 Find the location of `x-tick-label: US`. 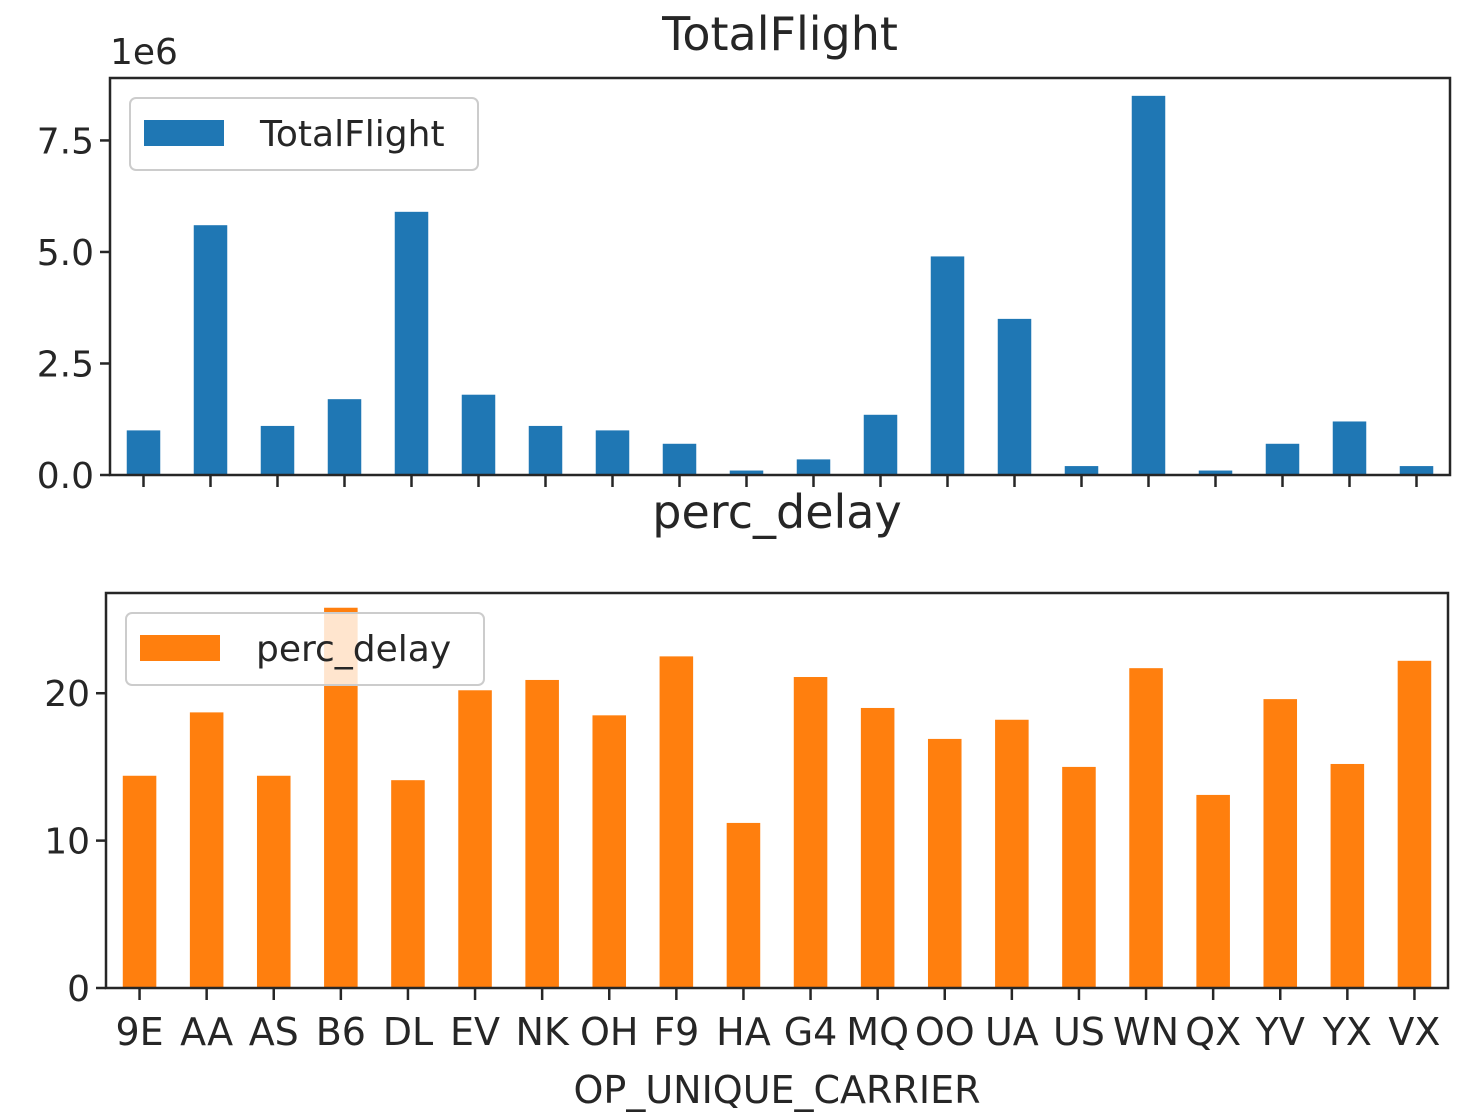

x-tick-label: US is located at coordinates (1079, 1032).